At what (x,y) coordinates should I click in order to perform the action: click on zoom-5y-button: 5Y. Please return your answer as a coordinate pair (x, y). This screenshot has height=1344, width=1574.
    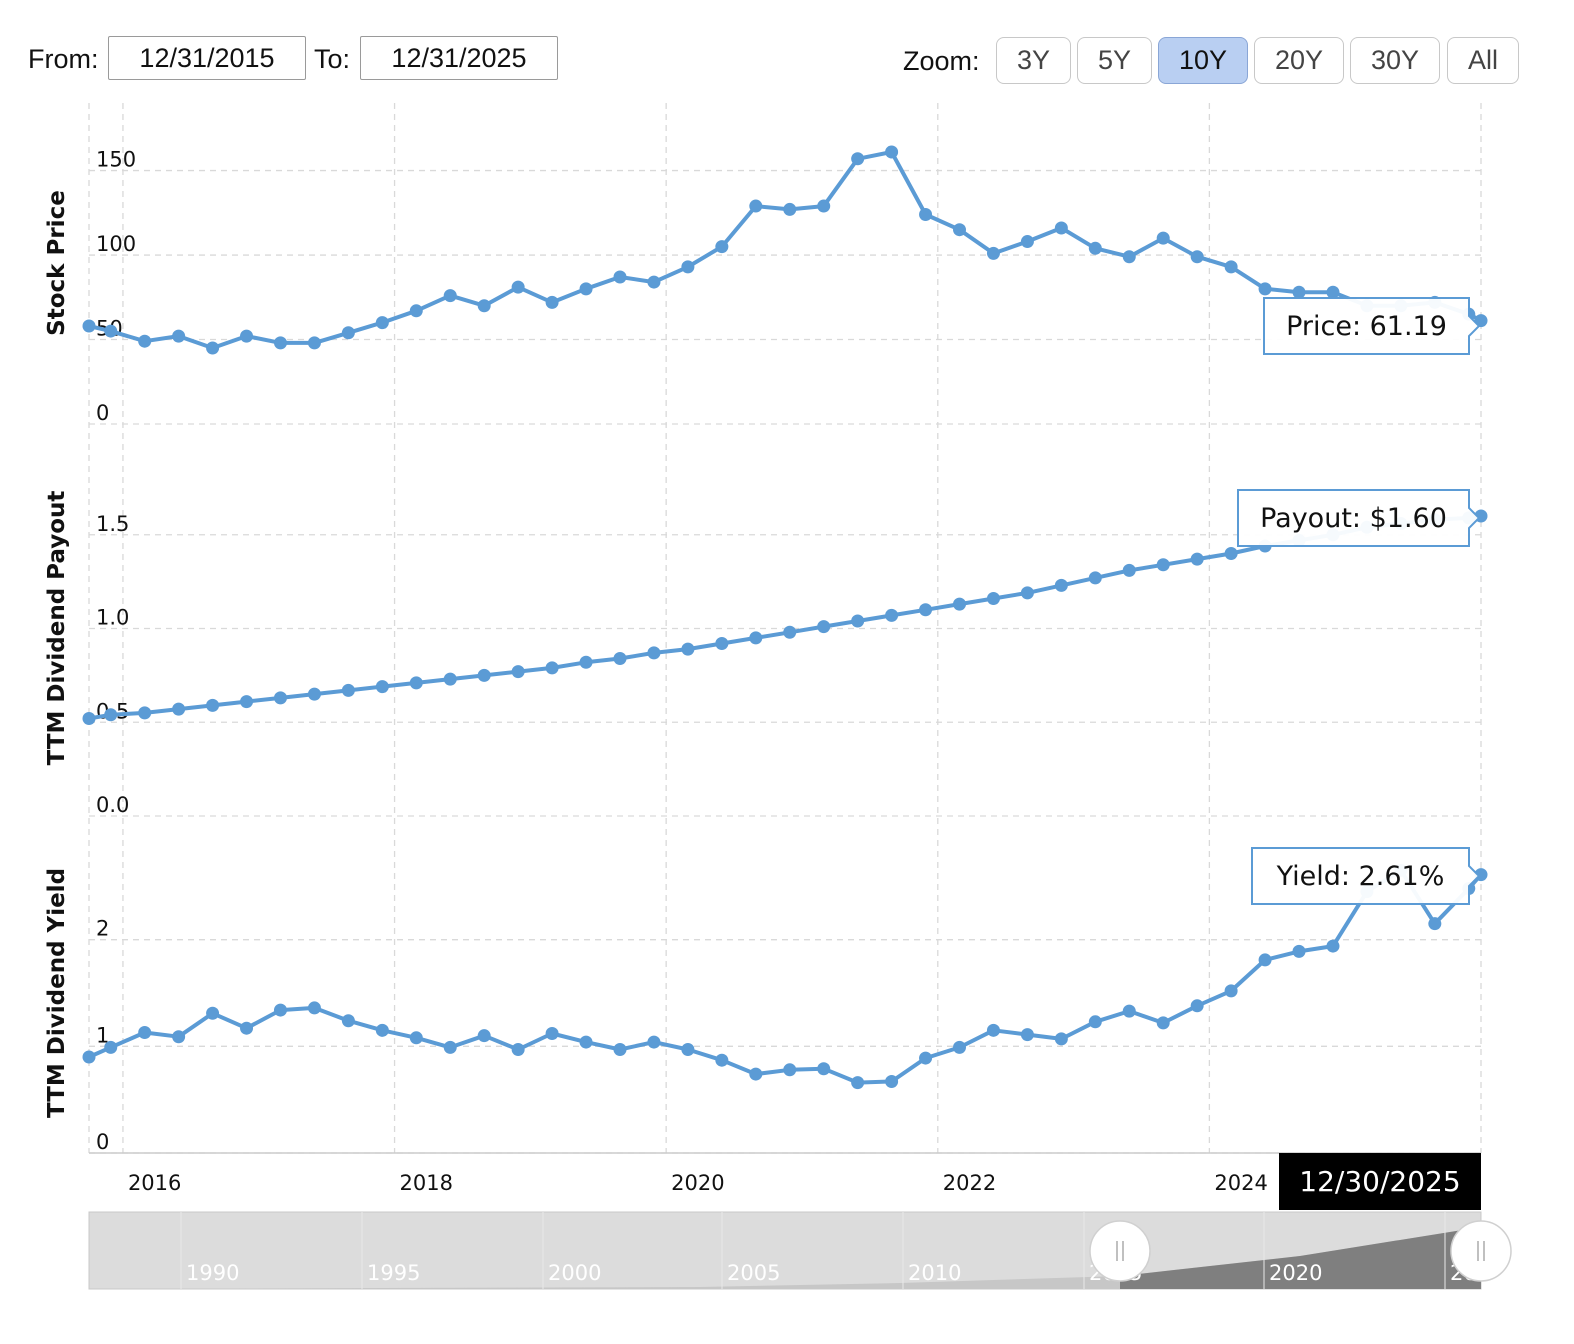
    Looking at the image, I should click on (1114, 60).